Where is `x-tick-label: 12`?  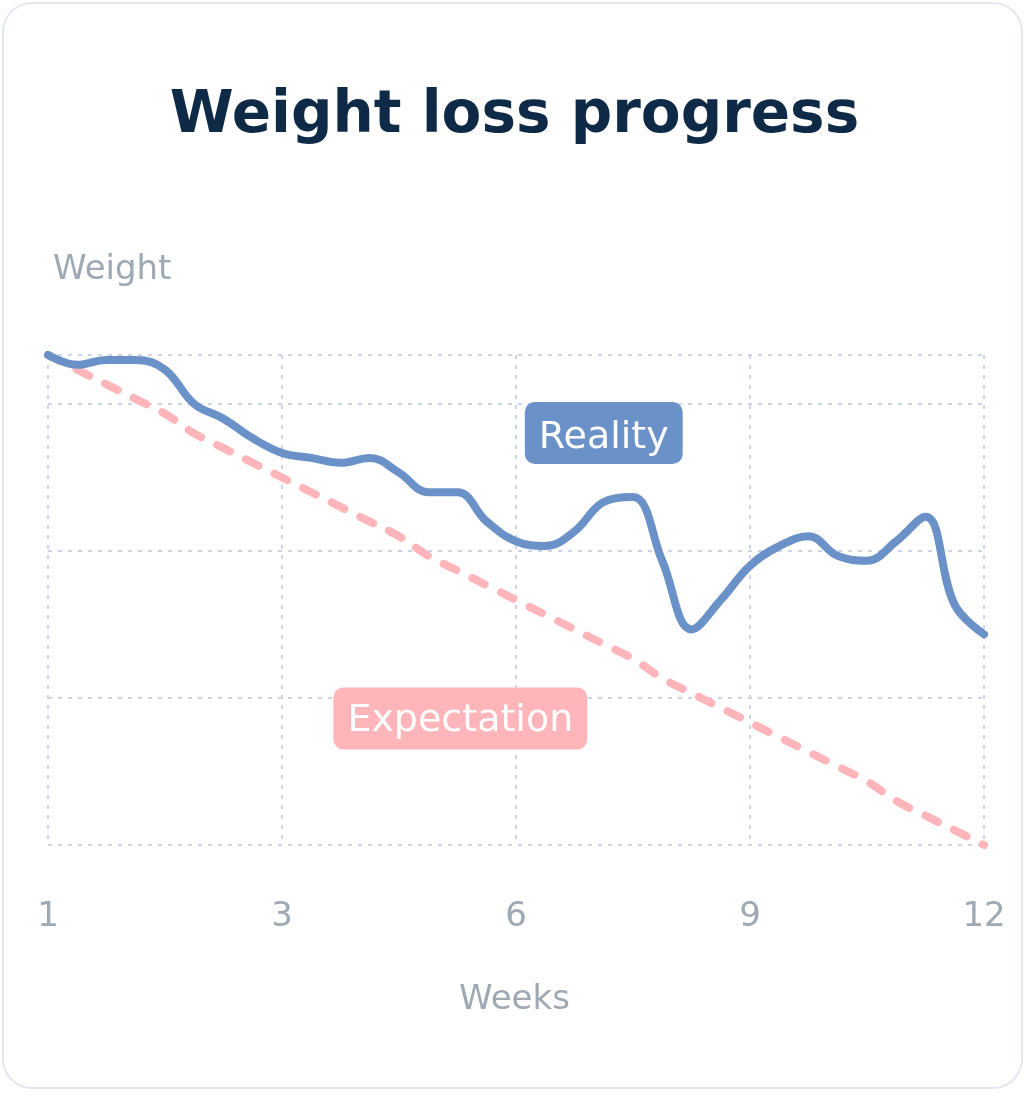 x-tick-label: 12 is located at coordinates (984, 914).